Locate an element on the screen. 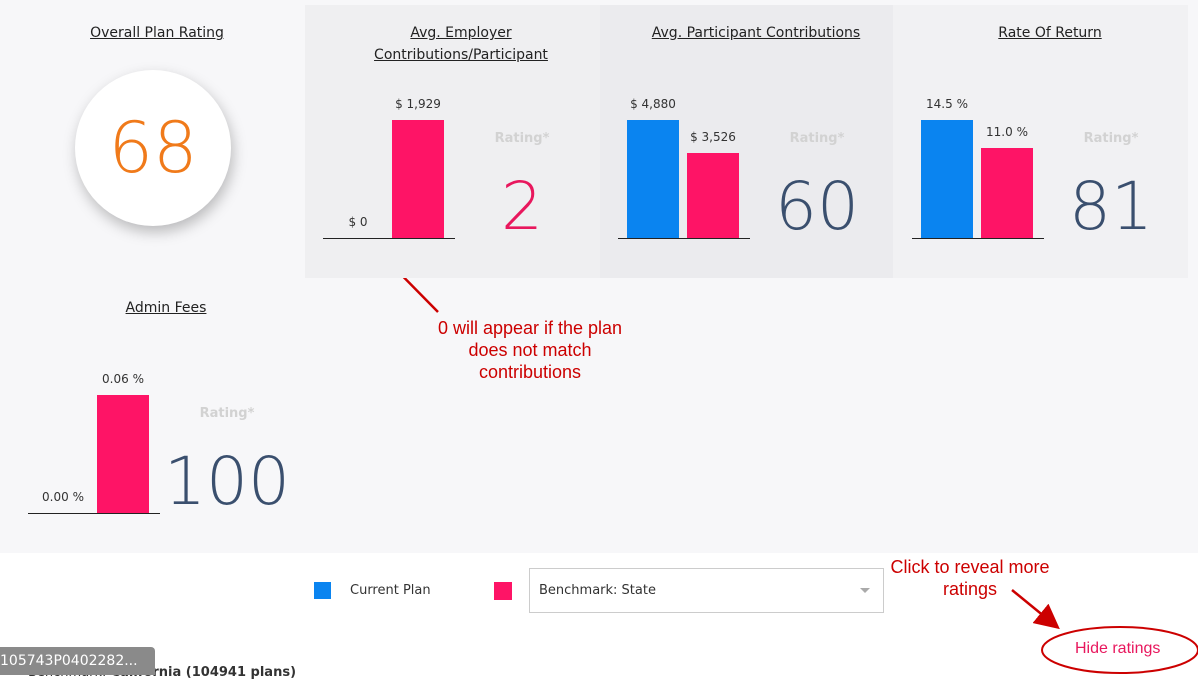 This screenshot has width=1198, height=680. rating-value: 60 is located at coordinates (817, 206).